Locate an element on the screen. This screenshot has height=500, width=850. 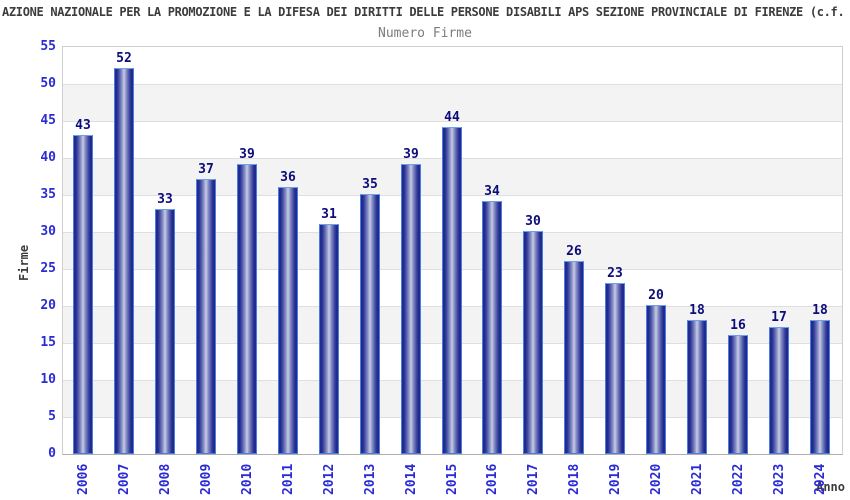
x-tick-label: 2018 is located at coordinates (574, 479).